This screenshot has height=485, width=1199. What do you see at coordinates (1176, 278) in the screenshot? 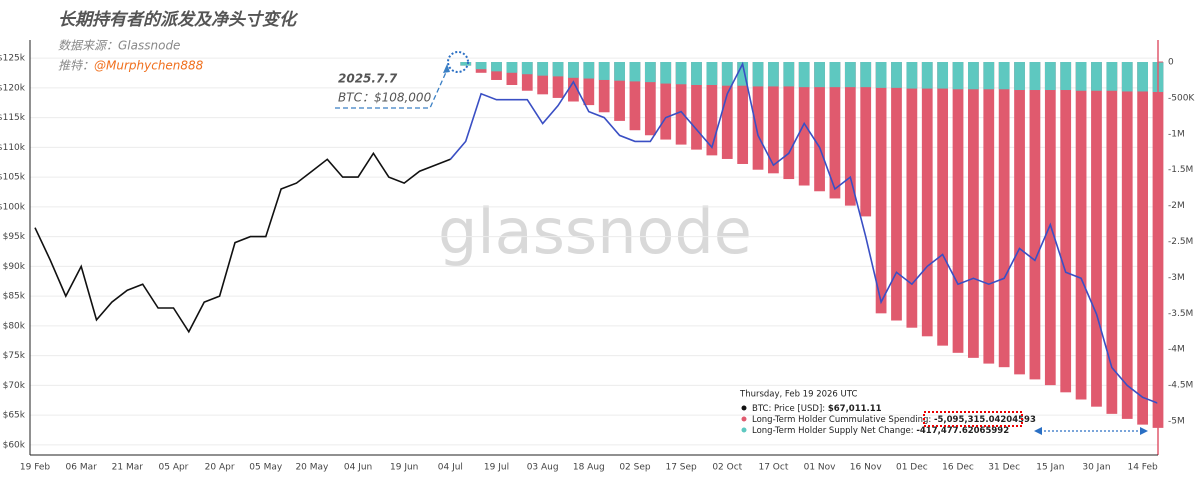
I see `y2-tick-label: -3M` at bounding box center [1176, 278].